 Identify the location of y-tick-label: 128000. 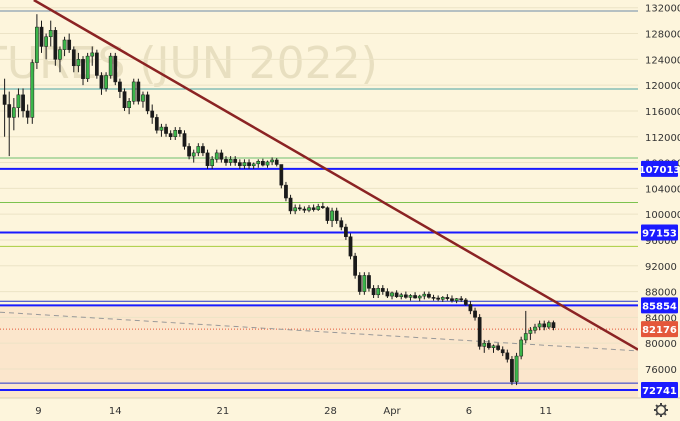
(662, 35).